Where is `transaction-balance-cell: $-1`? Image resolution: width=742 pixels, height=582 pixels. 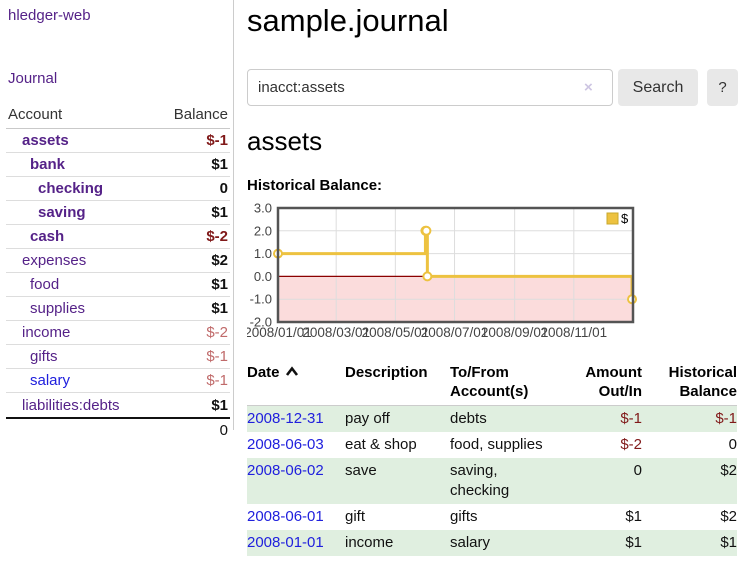 transaction-balance-cell: $-1 is located at coordinates (726, 418).